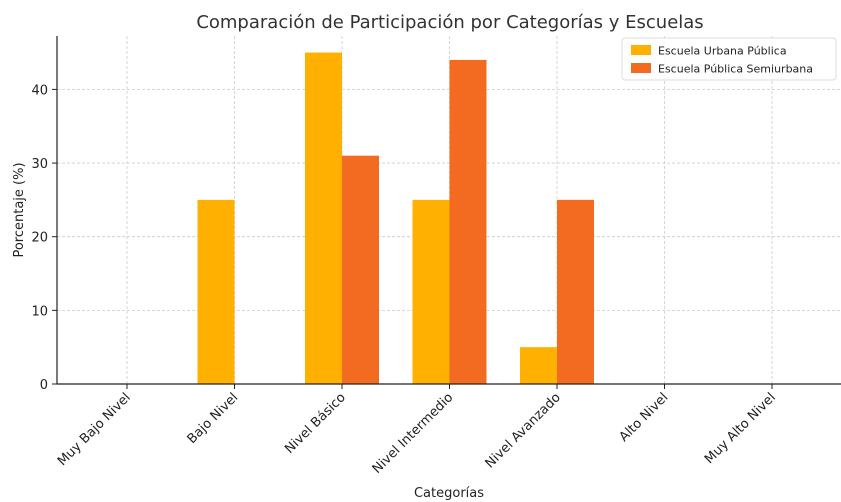 The height and width of the screenshot is (502, 841). Describe the element at coordinates (449, 493) in the screenshot. I see `x-axis-label: Categorías` at that location.